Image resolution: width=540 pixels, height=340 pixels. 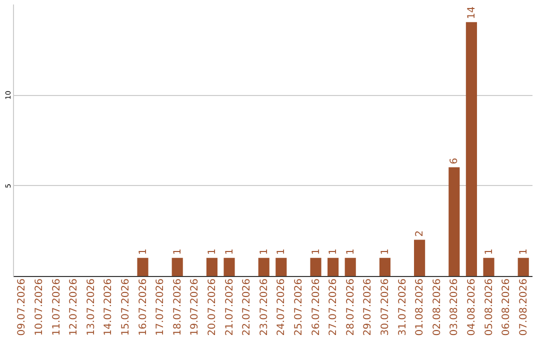 I want to click on x-tick-label: 02.08.2026, so click(x=437, y=307).